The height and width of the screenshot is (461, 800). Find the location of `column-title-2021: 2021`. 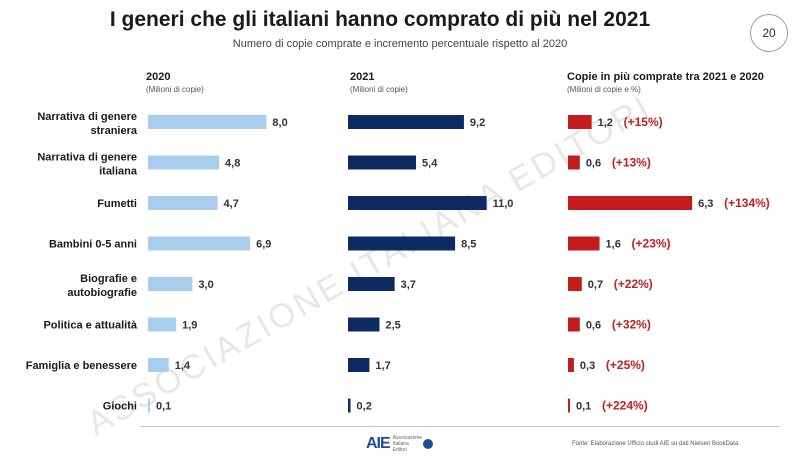

column-title-2021: 2021 is located at coordinates (362, 77).